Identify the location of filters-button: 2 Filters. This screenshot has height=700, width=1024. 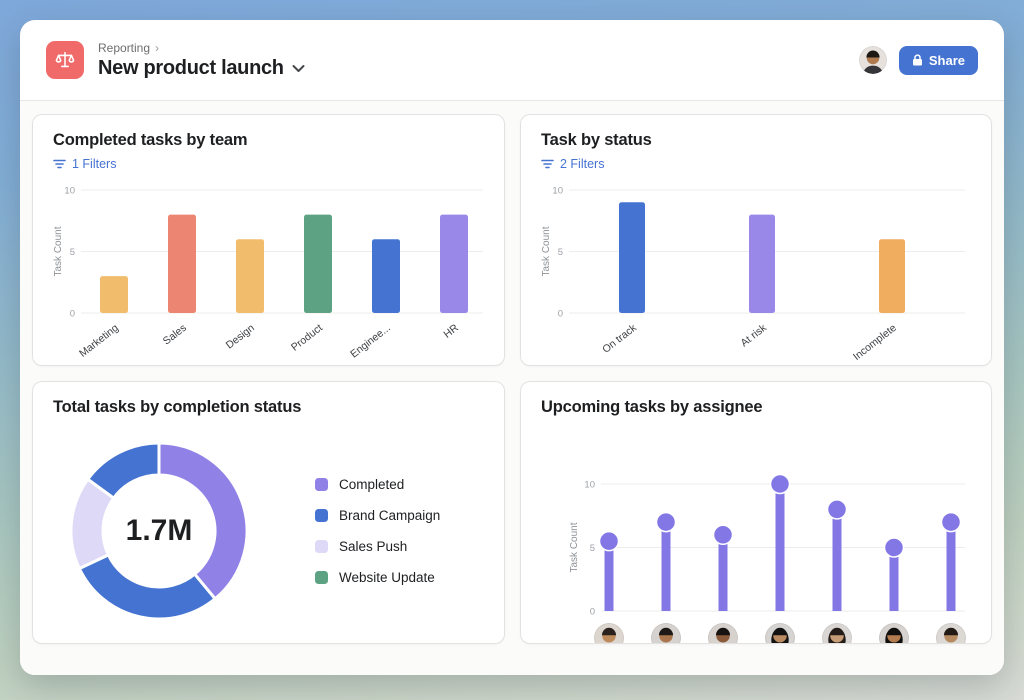
(572, 164).